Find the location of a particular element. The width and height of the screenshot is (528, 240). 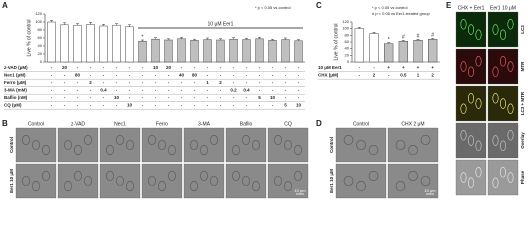

column-label: CHX 2 μM is located at coordinates (412, 124).